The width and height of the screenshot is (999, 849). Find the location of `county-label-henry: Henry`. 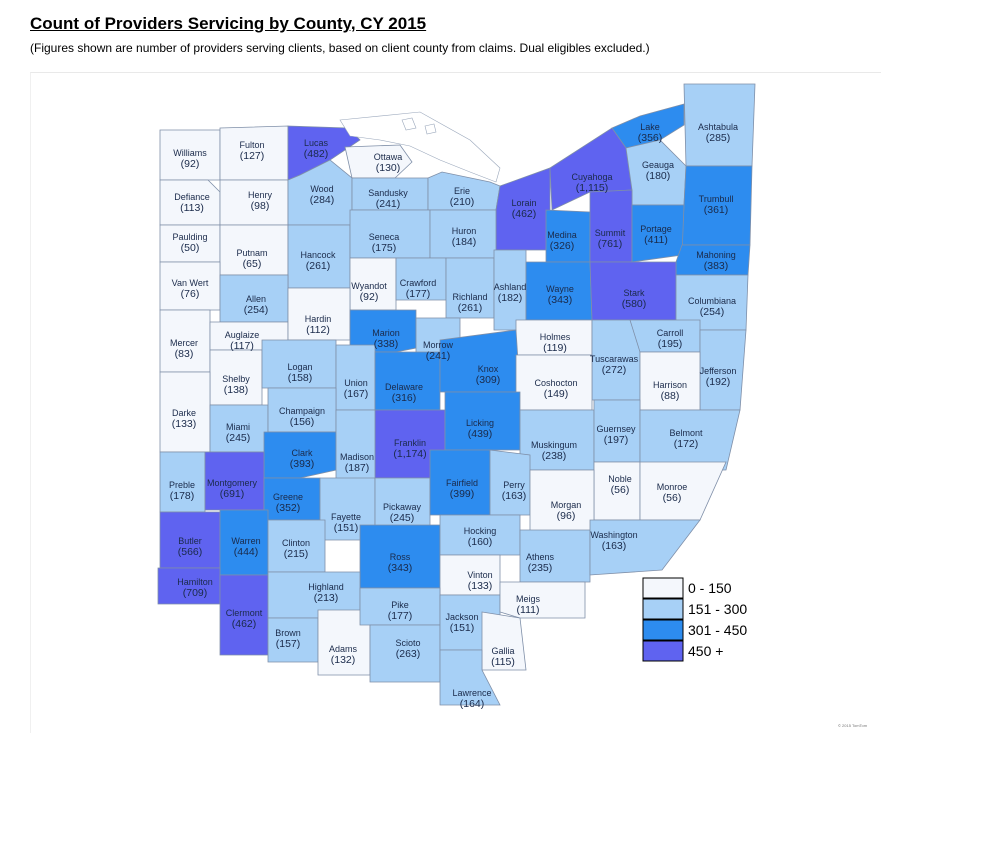

county-label-henry: Henry is located at coordinates (260, 195).